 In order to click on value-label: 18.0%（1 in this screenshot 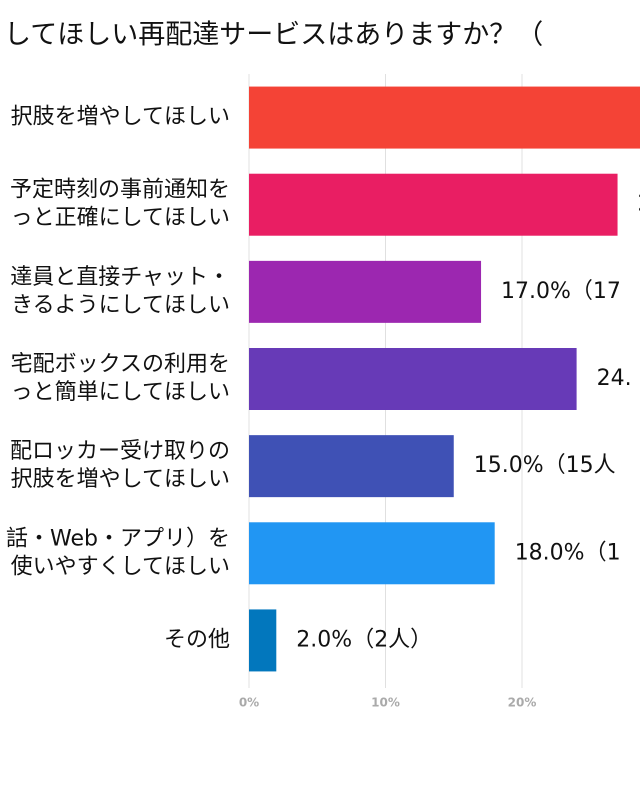, I will do `click(568, 552)`.